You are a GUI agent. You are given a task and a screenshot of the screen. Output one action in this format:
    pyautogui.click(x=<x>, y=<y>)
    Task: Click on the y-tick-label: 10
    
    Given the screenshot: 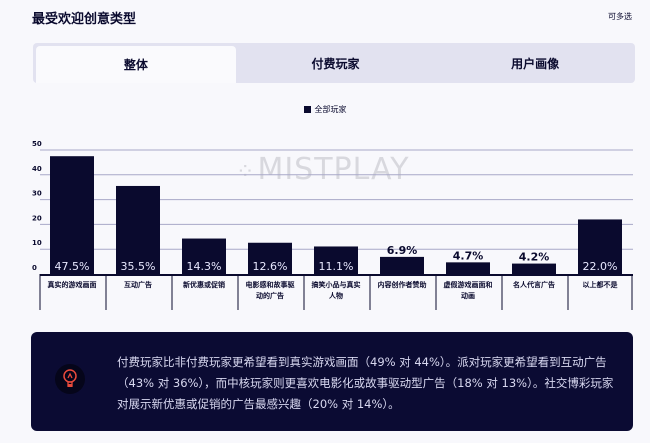 What is the action you would take?
    pyautogui.click(x=37, y=243)
    